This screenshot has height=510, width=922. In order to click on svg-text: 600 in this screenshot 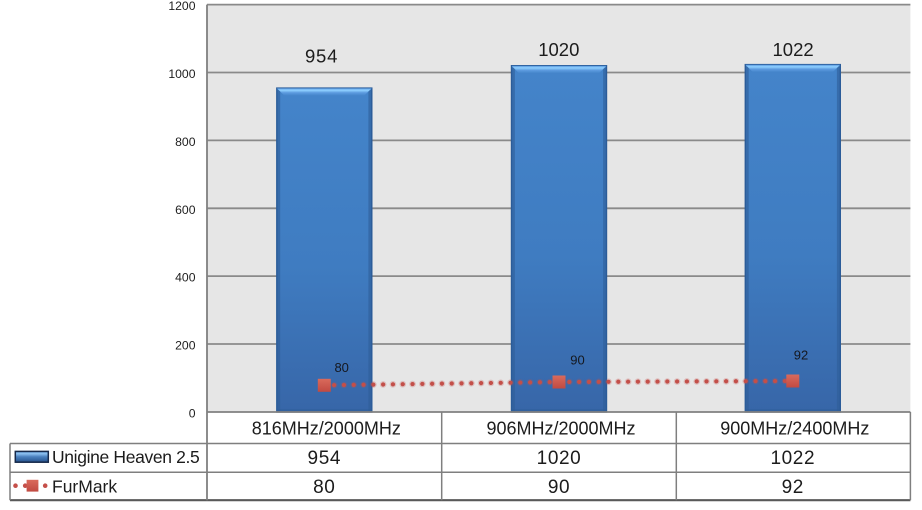, I will do `click(185, 210)`.